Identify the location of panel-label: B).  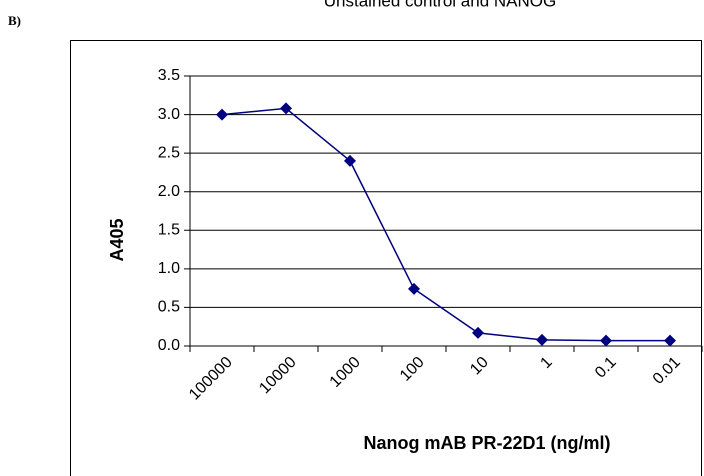
(14, 20).